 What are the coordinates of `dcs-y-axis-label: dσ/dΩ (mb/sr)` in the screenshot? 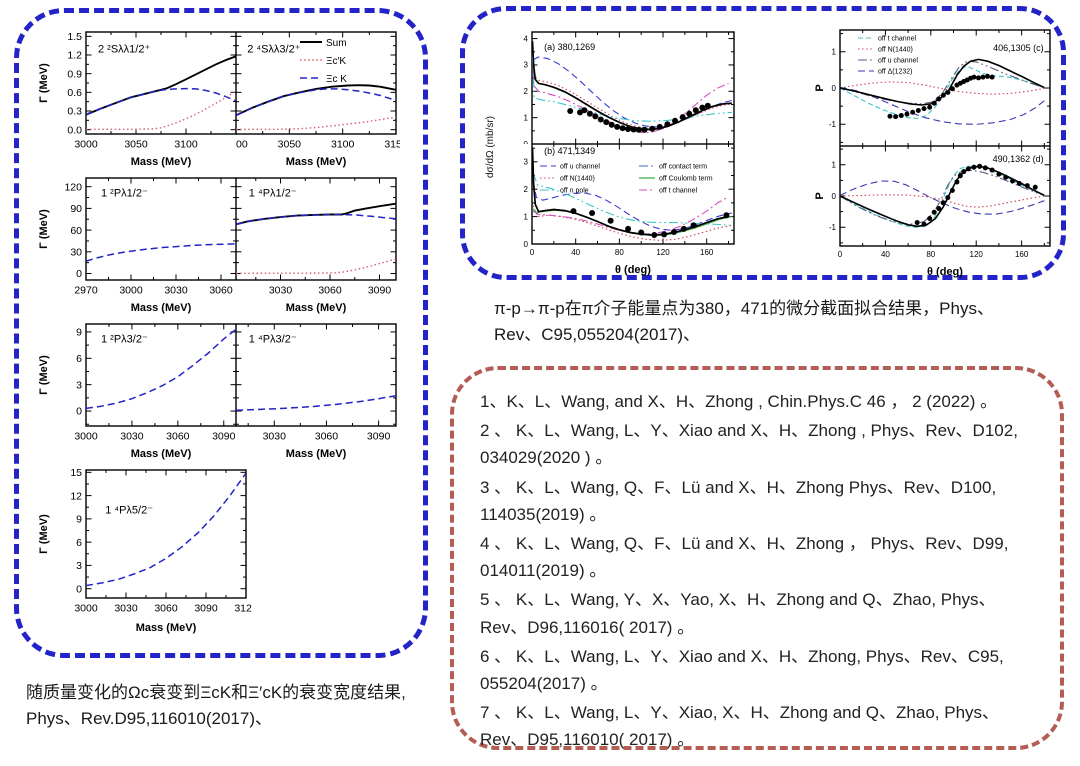 It's located at (490, 147).